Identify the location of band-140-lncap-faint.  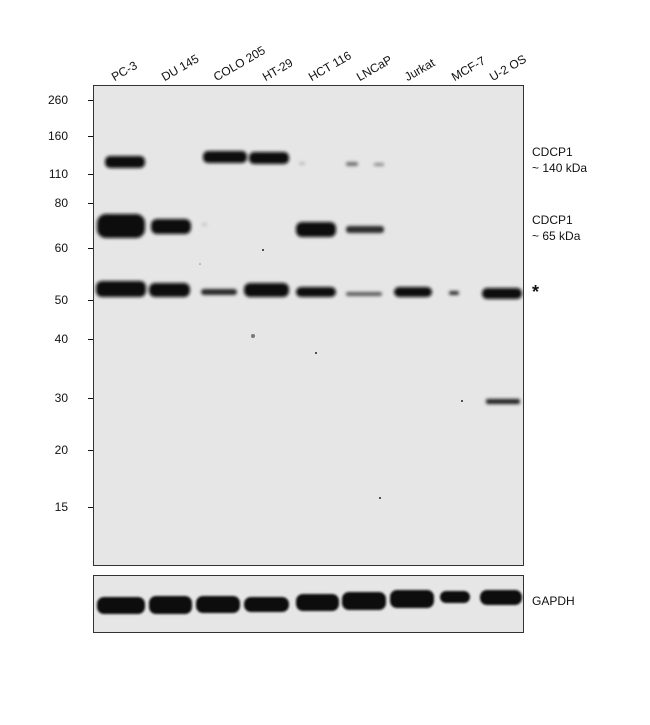
(352, 164).